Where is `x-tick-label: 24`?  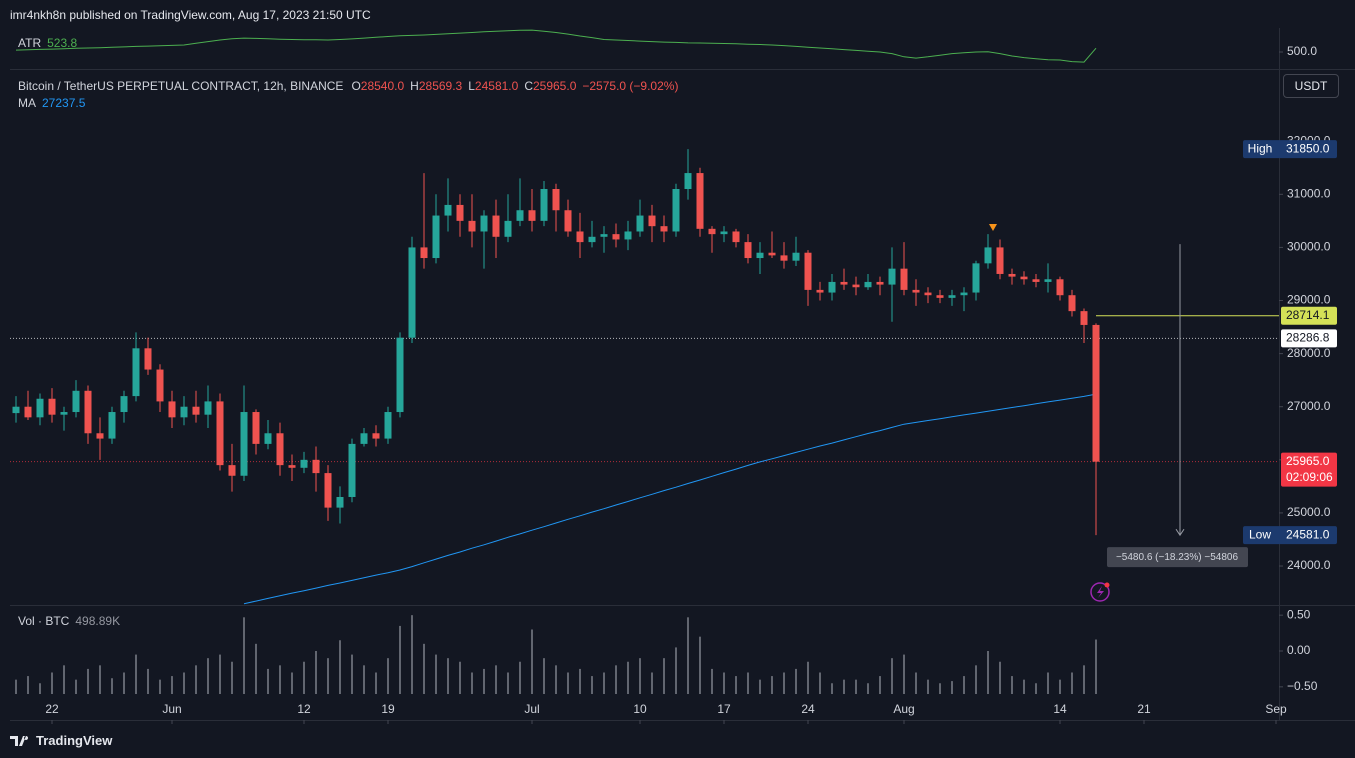
x-tick-label: 24 is located at coordinates (808, 709).